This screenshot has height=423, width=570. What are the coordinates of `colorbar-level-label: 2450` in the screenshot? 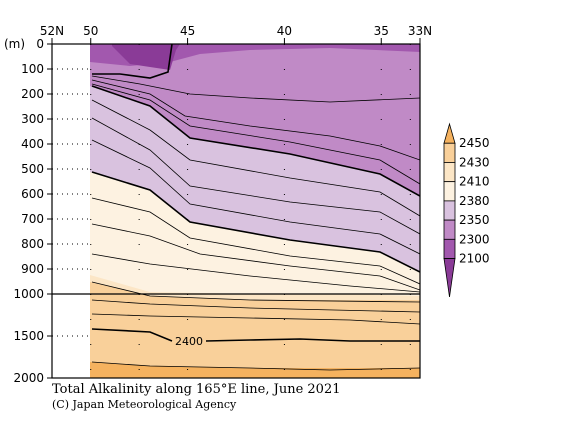 It's located at (474, 143).